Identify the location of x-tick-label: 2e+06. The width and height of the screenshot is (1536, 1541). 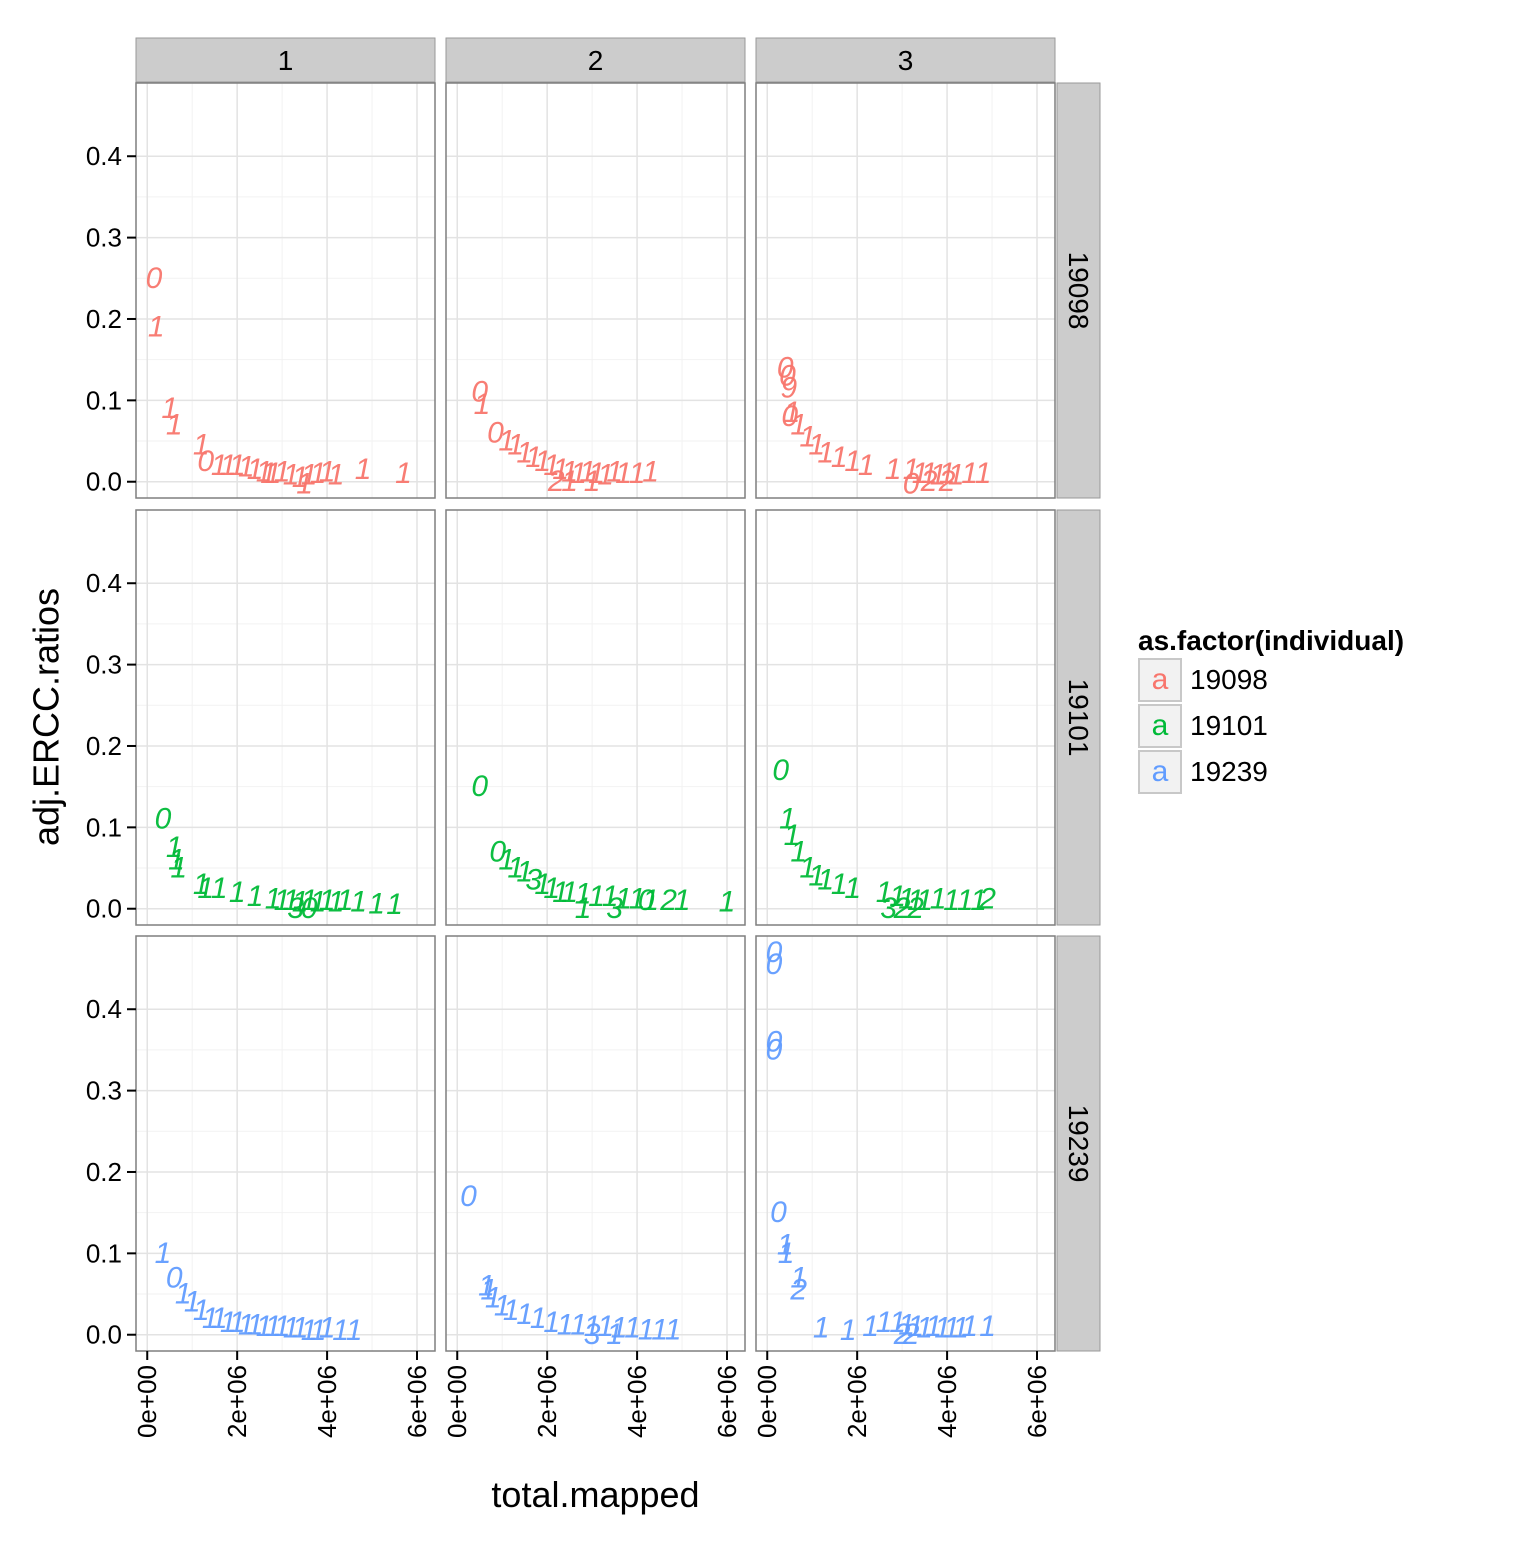
(857, 1401).